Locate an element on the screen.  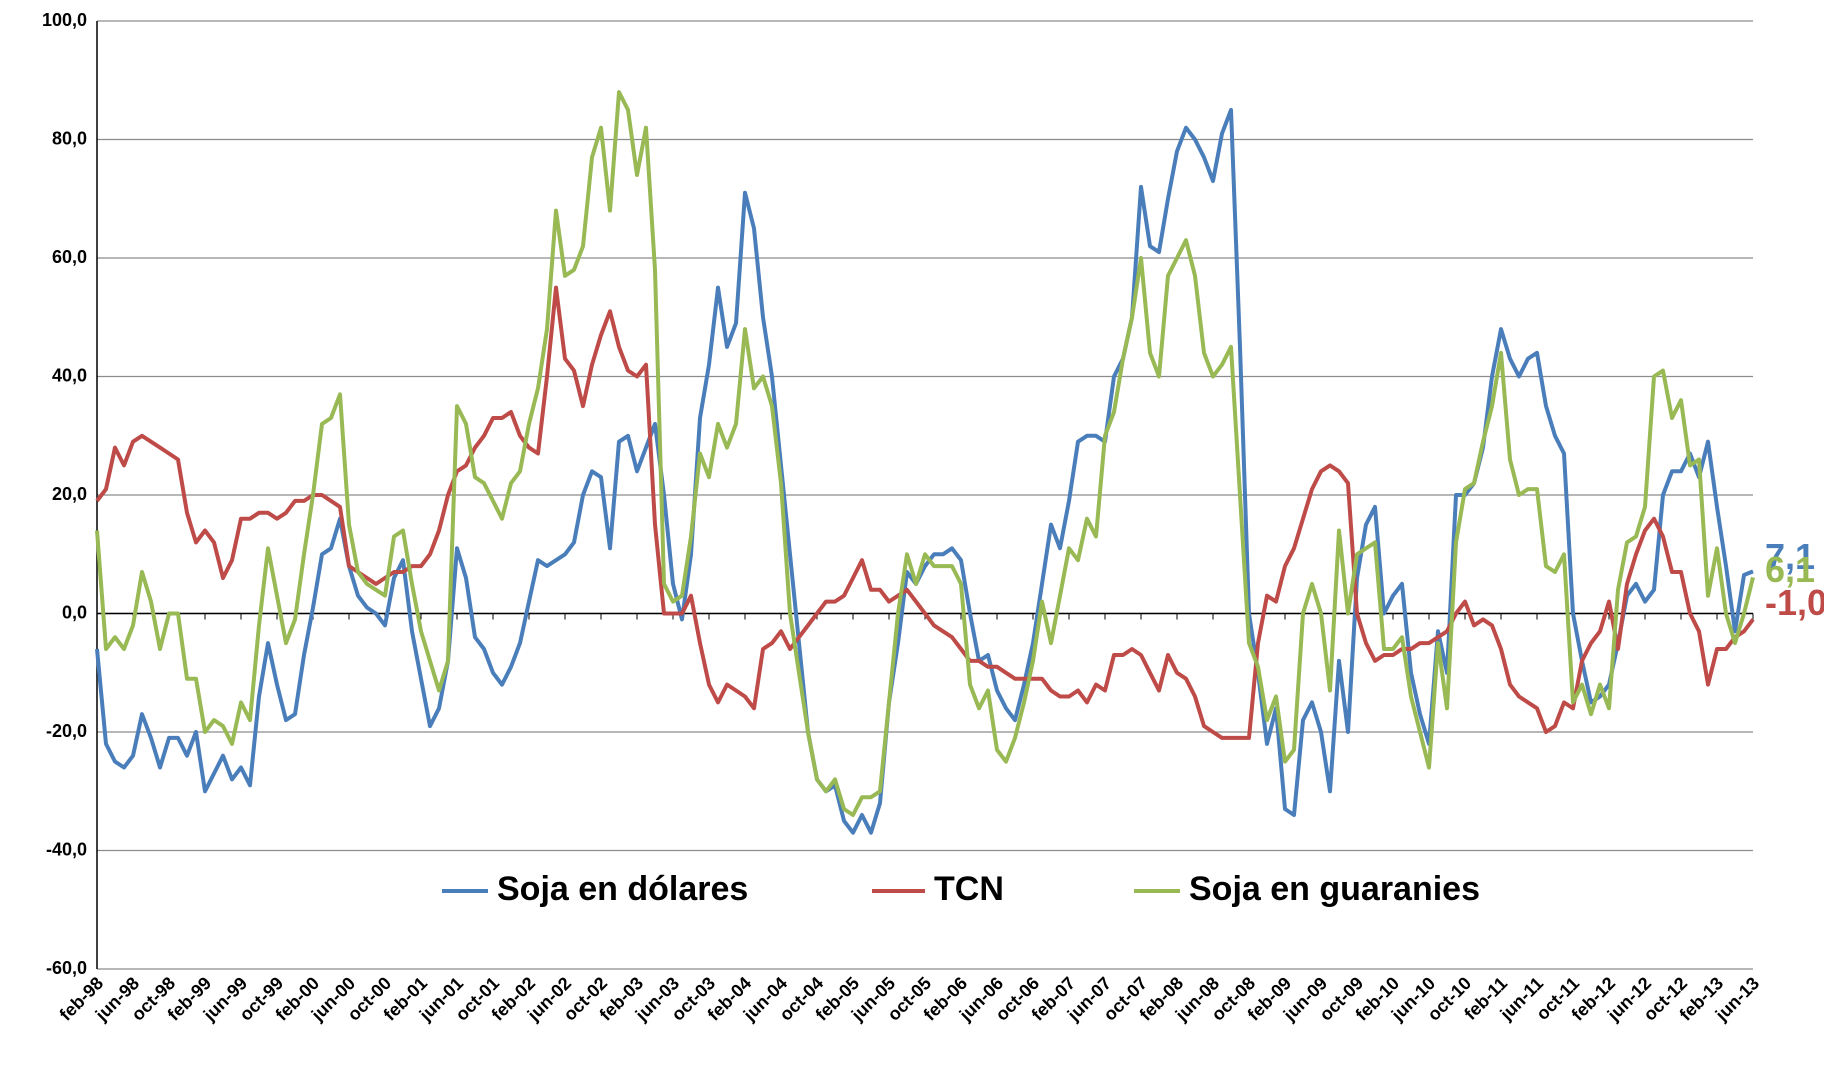
y-tick-label: 80,0 is located at coordinates (69, 138).